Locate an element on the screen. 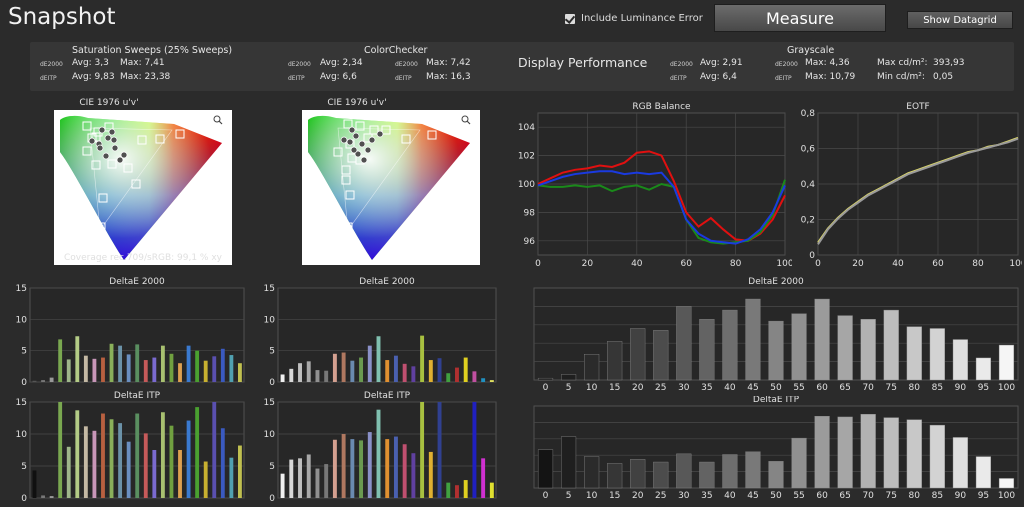  gs-mincd-label: Min cd/m²: is located at coordinates (901, 77).